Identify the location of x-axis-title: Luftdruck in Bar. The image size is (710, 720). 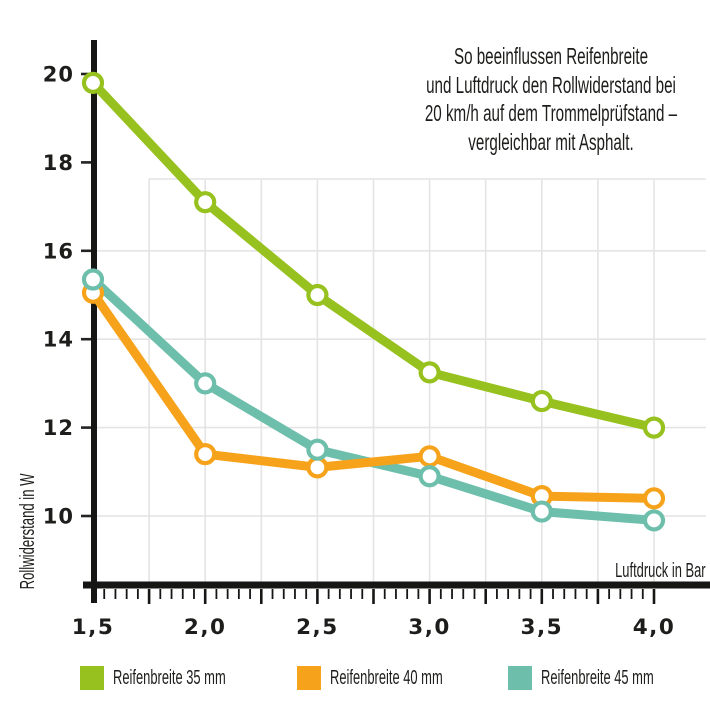
(660, 570).